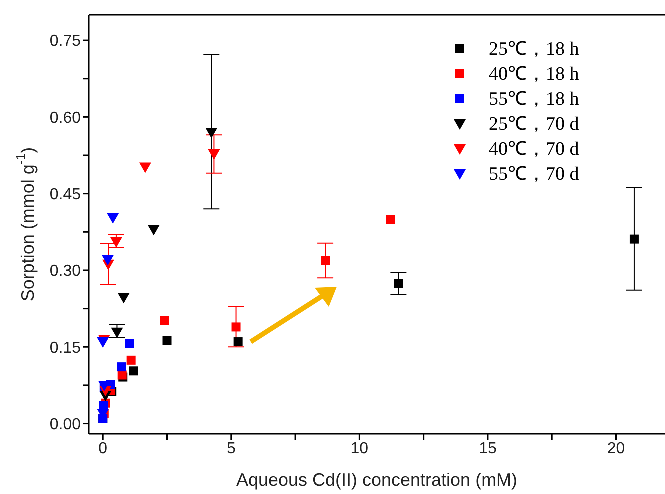 The image size is (665, 494). I want to click on x-axis-title: Aqueous Cd(II) concentration (mM), so click(377, 480).